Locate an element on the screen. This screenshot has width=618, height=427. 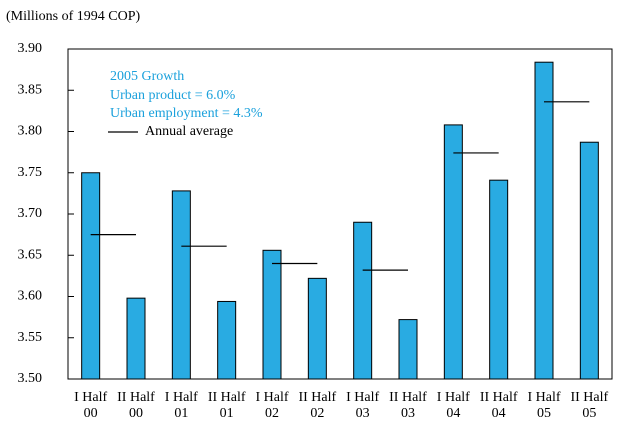
annotation: Urban product = 6.0% is located at coordinates (173, 95).